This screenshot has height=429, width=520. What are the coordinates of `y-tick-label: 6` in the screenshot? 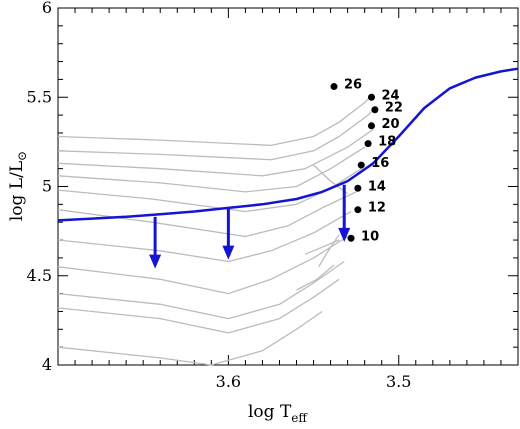 It's located at (47, 8).